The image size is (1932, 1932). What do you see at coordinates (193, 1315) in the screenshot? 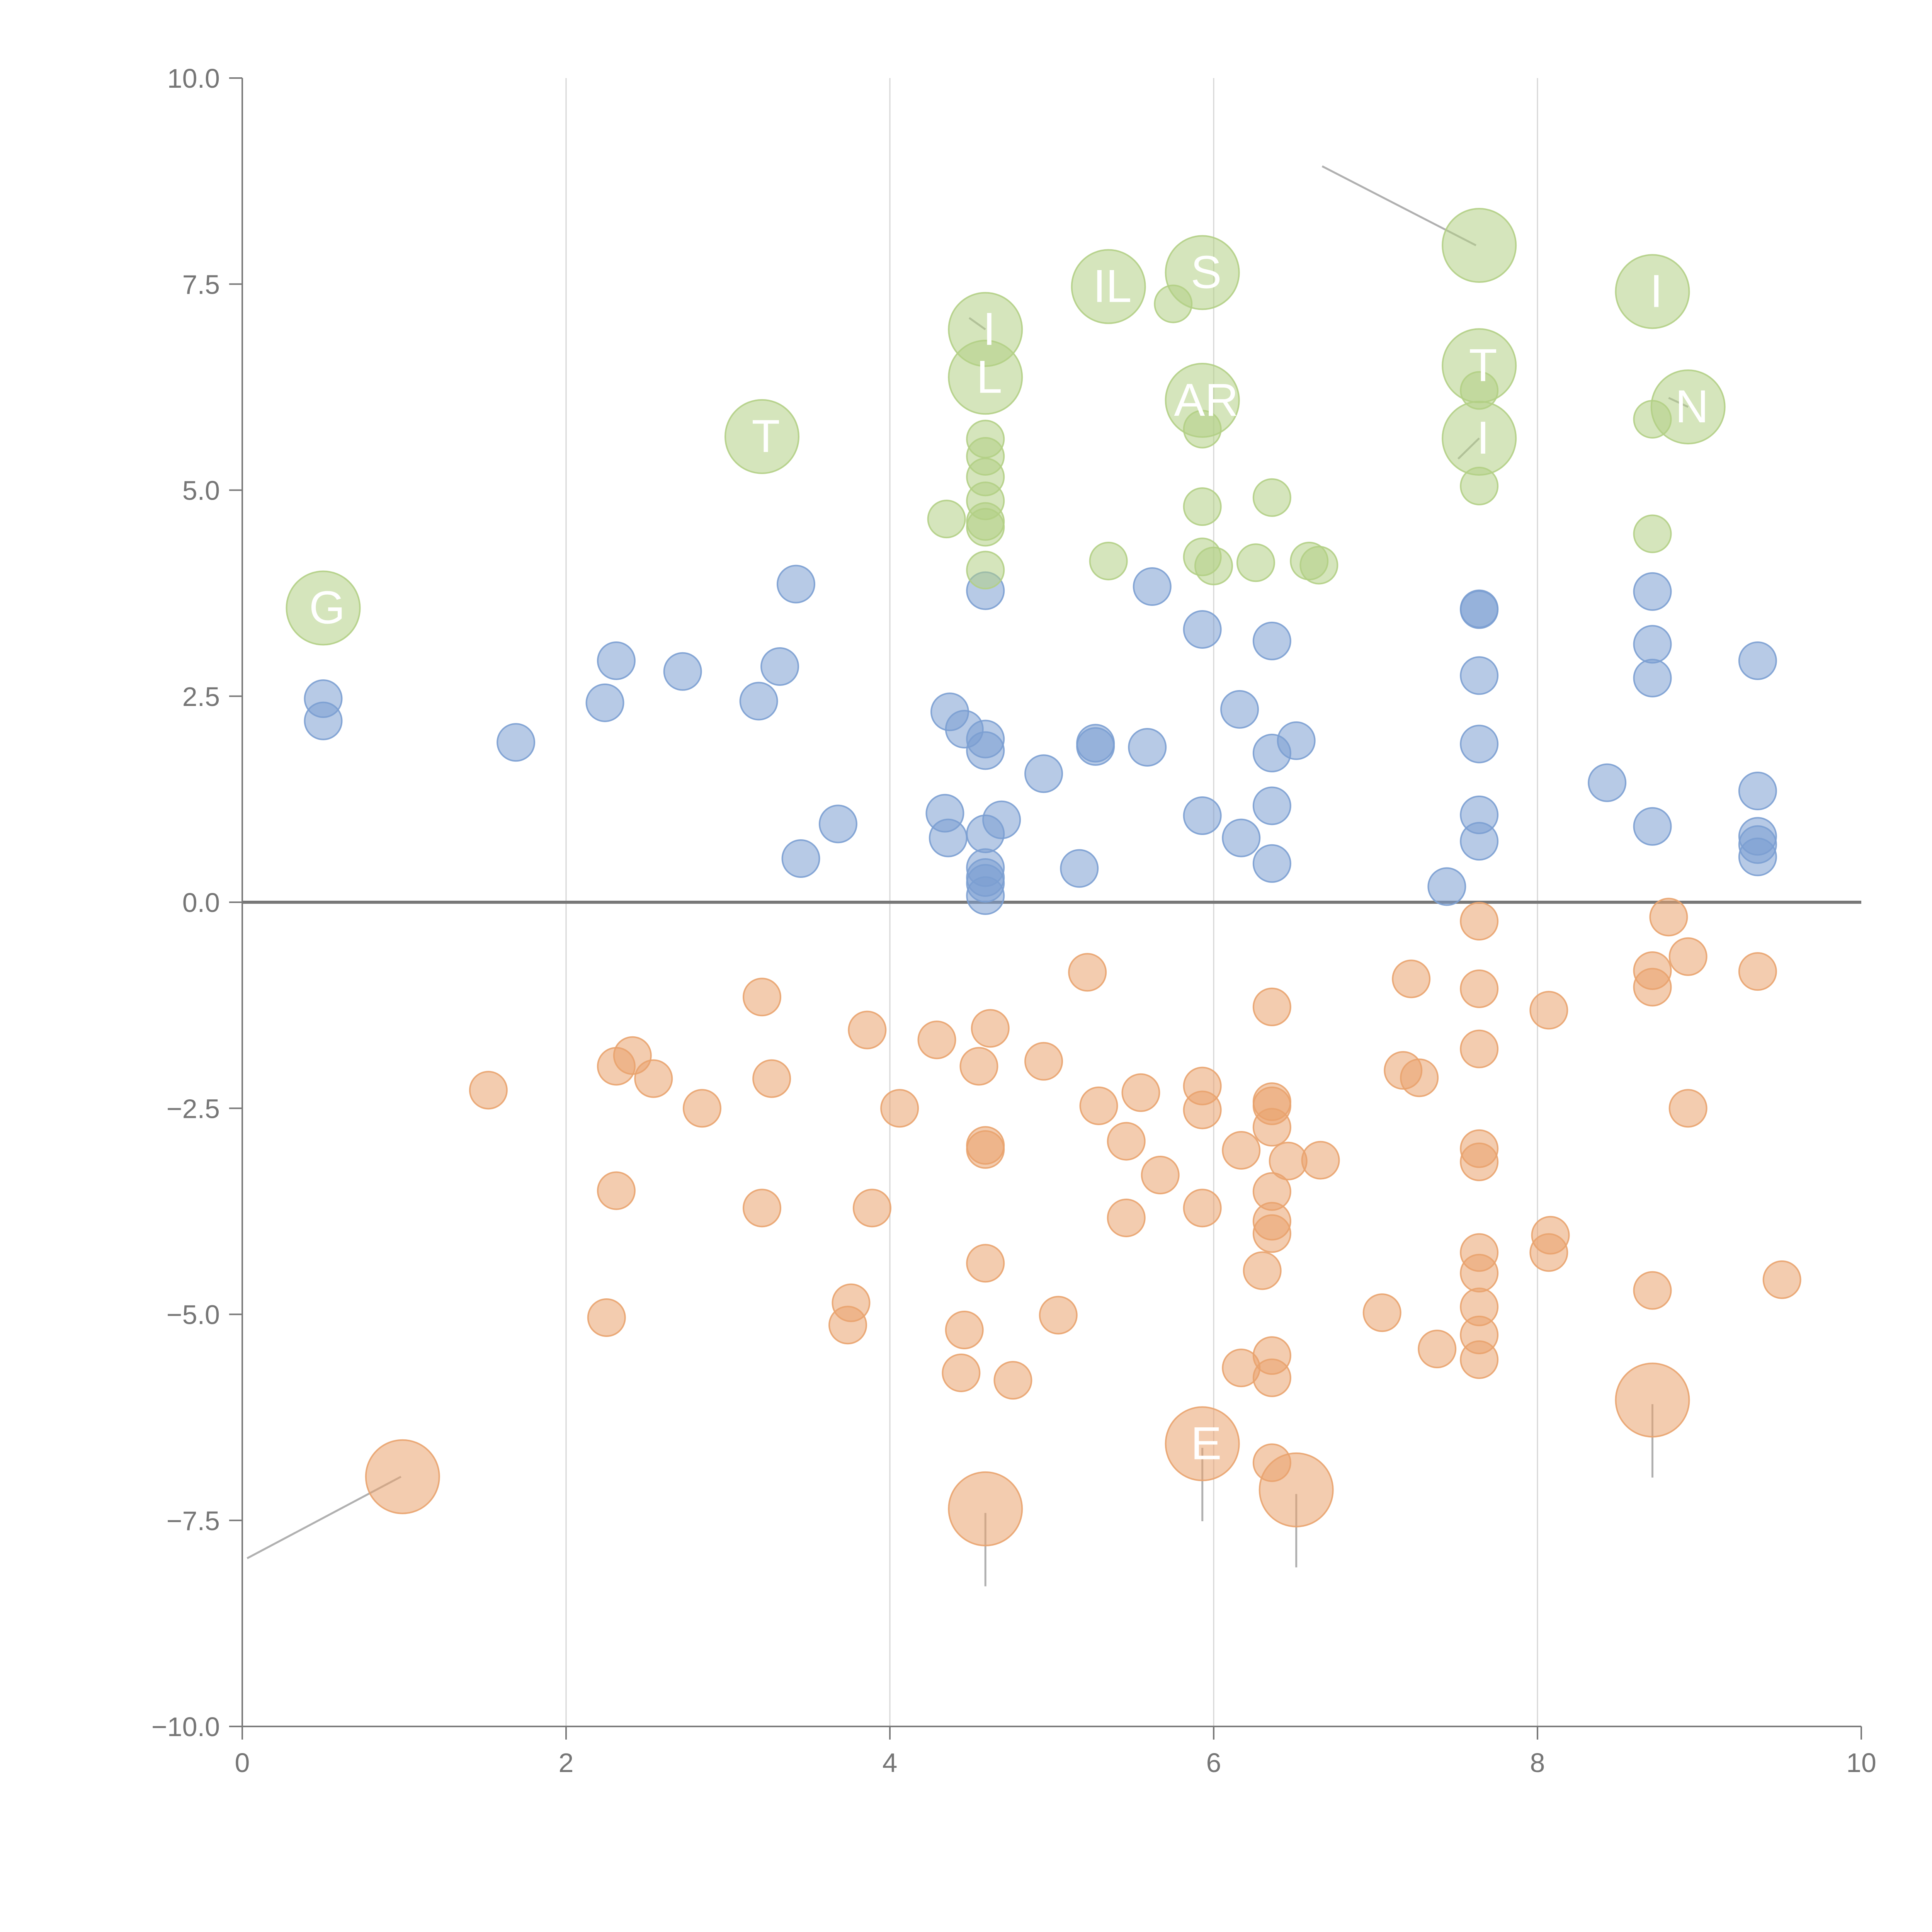
I see `y-tick-label: −5.0` at bounding box center [193, 1315].